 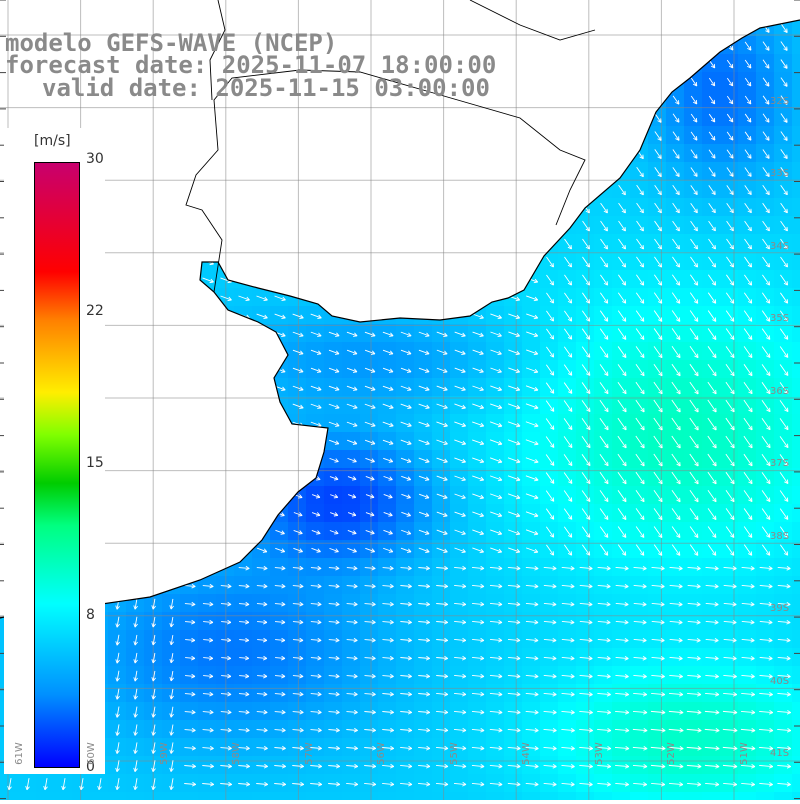 What do you see at coordinates (779, 101) in the screenshot?
I see `lat-label: 32S` at bounding box center [779, 101].